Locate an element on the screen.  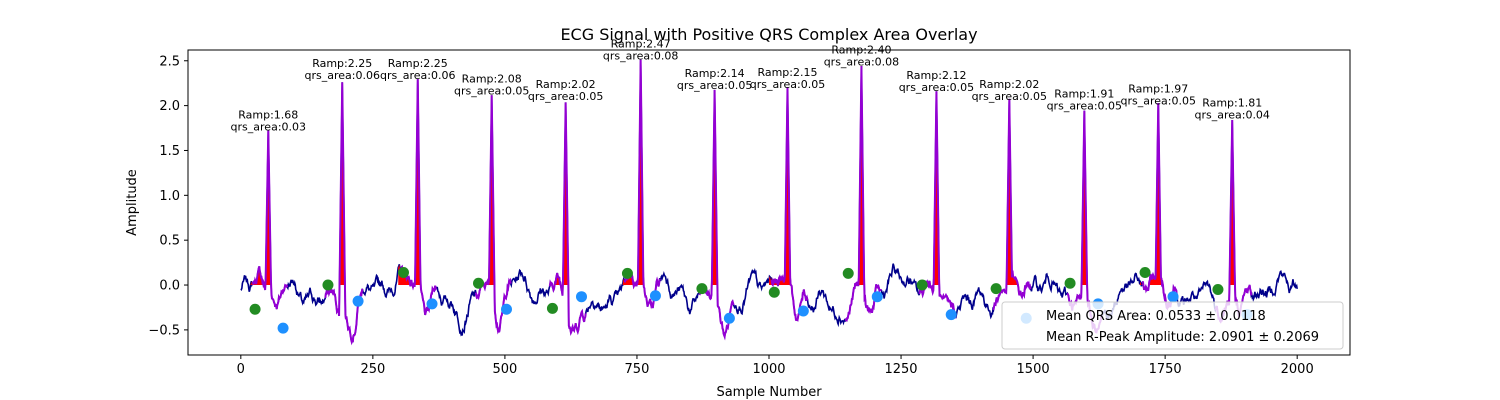
x-tick-label: 250 is located at coordinates (372, 369).